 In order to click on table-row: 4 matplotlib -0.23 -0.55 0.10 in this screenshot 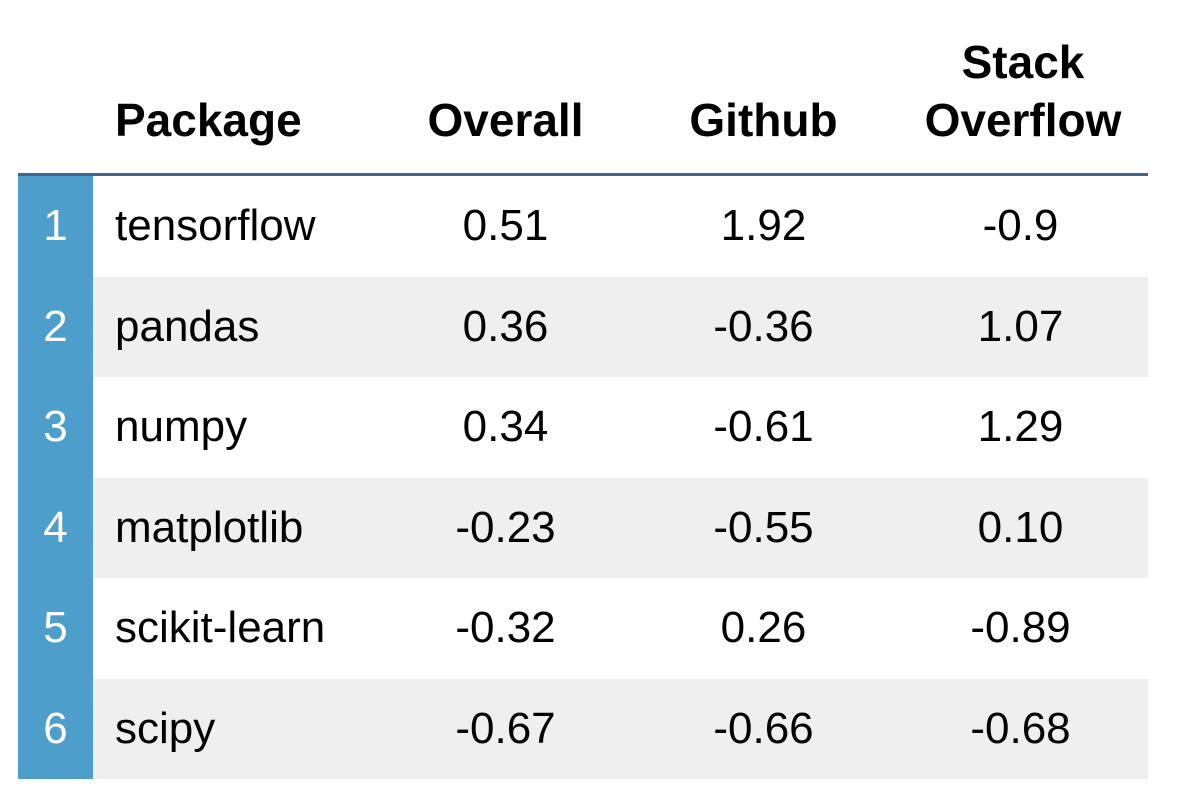, I will do `click(583, 527)`.